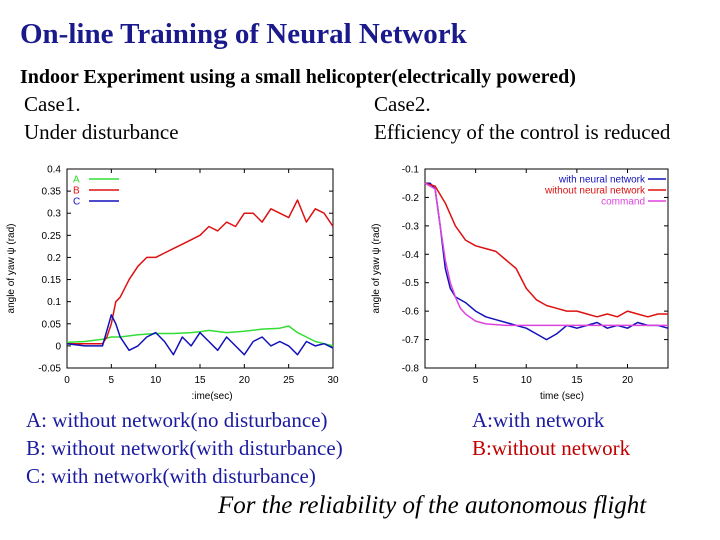 This screenshot has width=720, height=540. I want to click on note-c: C: with network(with disturbance), so click(171, 476).